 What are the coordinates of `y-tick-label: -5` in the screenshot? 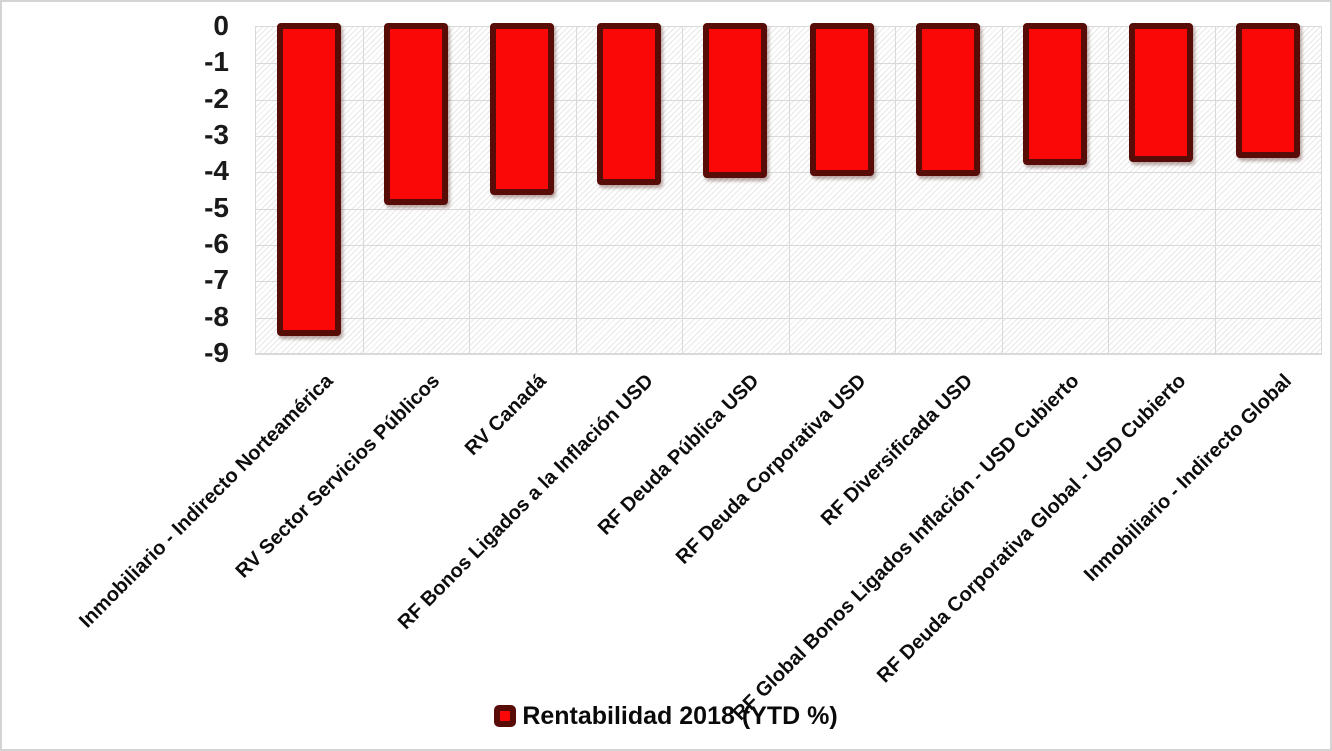 It's located at (216, 207).